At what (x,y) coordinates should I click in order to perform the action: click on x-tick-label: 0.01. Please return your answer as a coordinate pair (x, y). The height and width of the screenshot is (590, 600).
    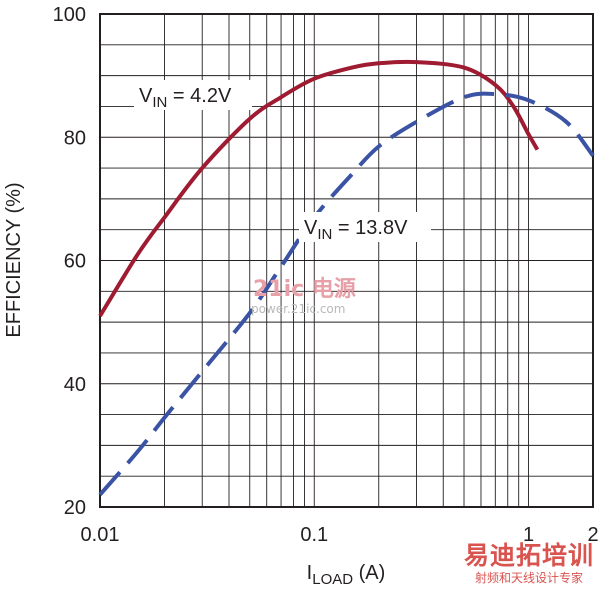
    Looking at the image, I should click on (100, 535).